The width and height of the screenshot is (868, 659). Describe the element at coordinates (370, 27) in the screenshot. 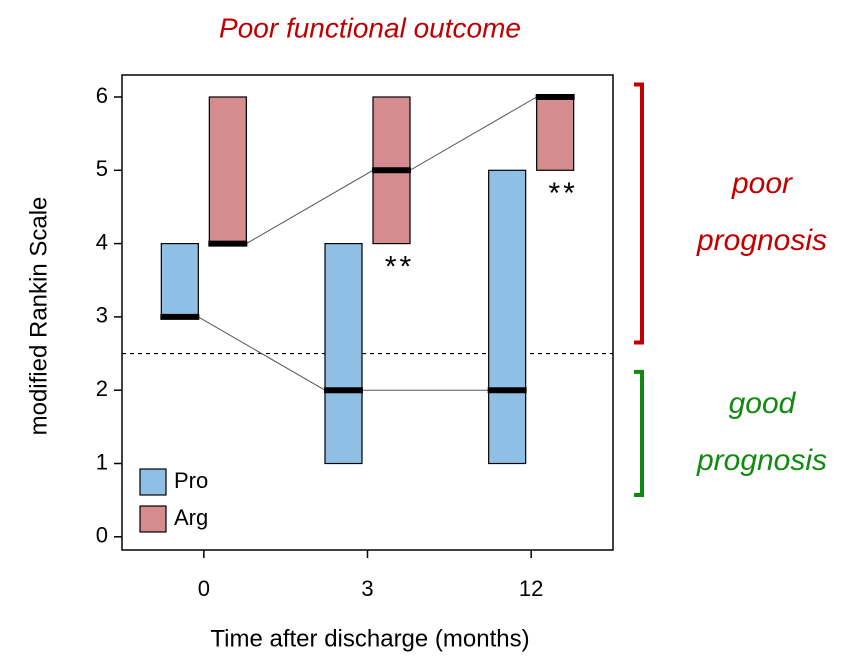

I see `chart-title: Poor functional outcome` at that location.